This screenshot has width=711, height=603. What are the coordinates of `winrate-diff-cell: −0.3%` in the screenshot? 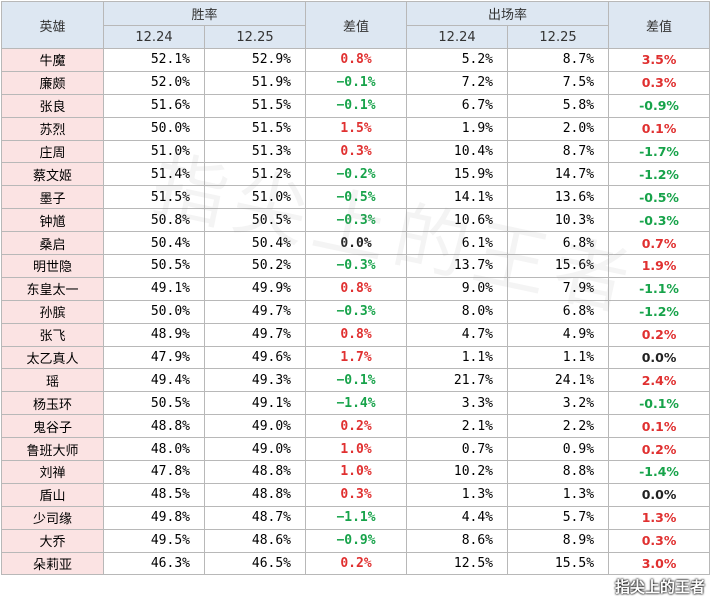 It's located at (356, 266).